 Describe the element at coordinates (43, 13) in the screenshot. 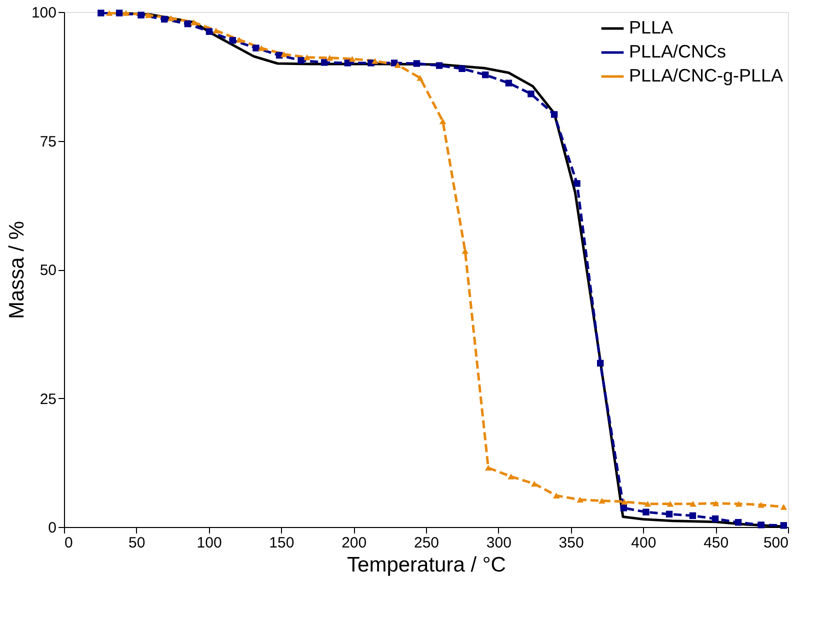

I see `y-tick-label: 100` at that location.